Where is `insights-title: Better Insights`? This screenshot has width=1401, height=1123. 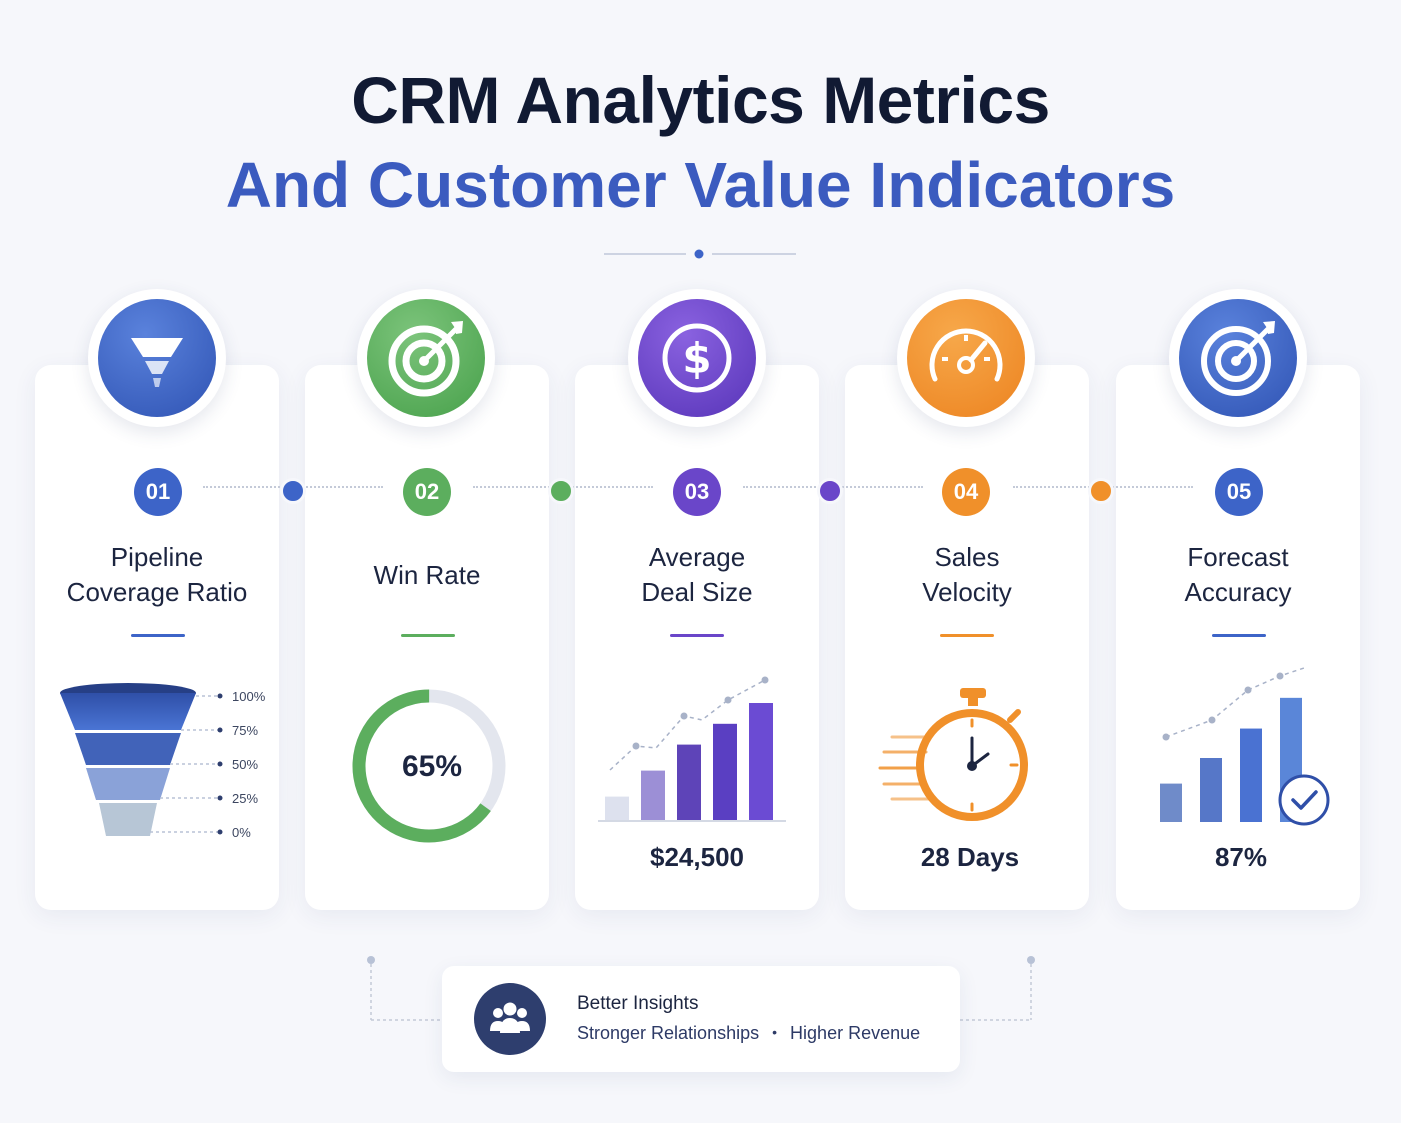 insights-title: Better Insights is located at coordinates (638, 1003).